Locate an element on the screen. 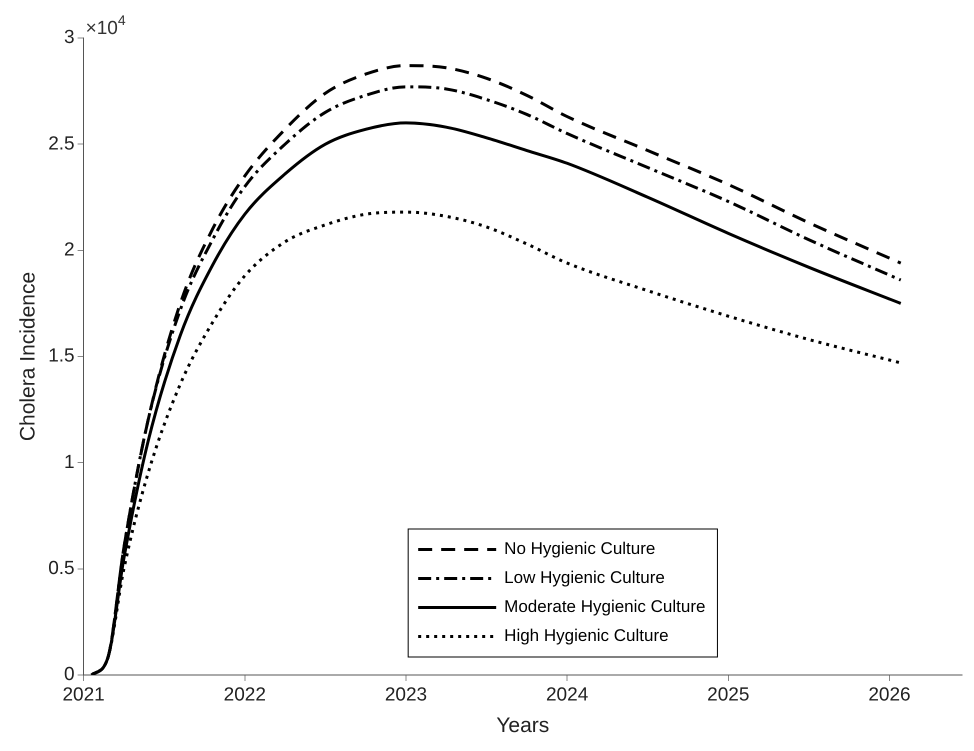 This screenshot has width=974, height=751. legend-label: High Hygienic Culture is located at coordinates (586, 636).